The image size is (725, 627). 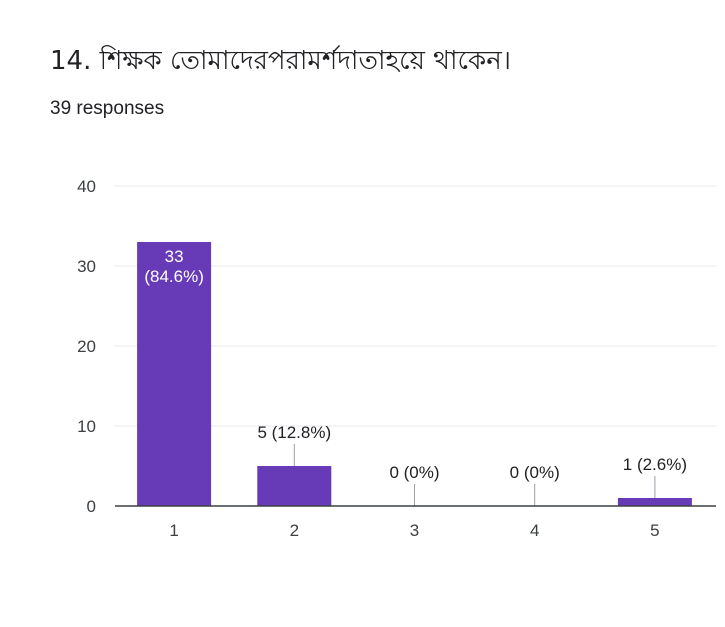 I want to click on x-tick-label: 2, so click(x=294, y=530).